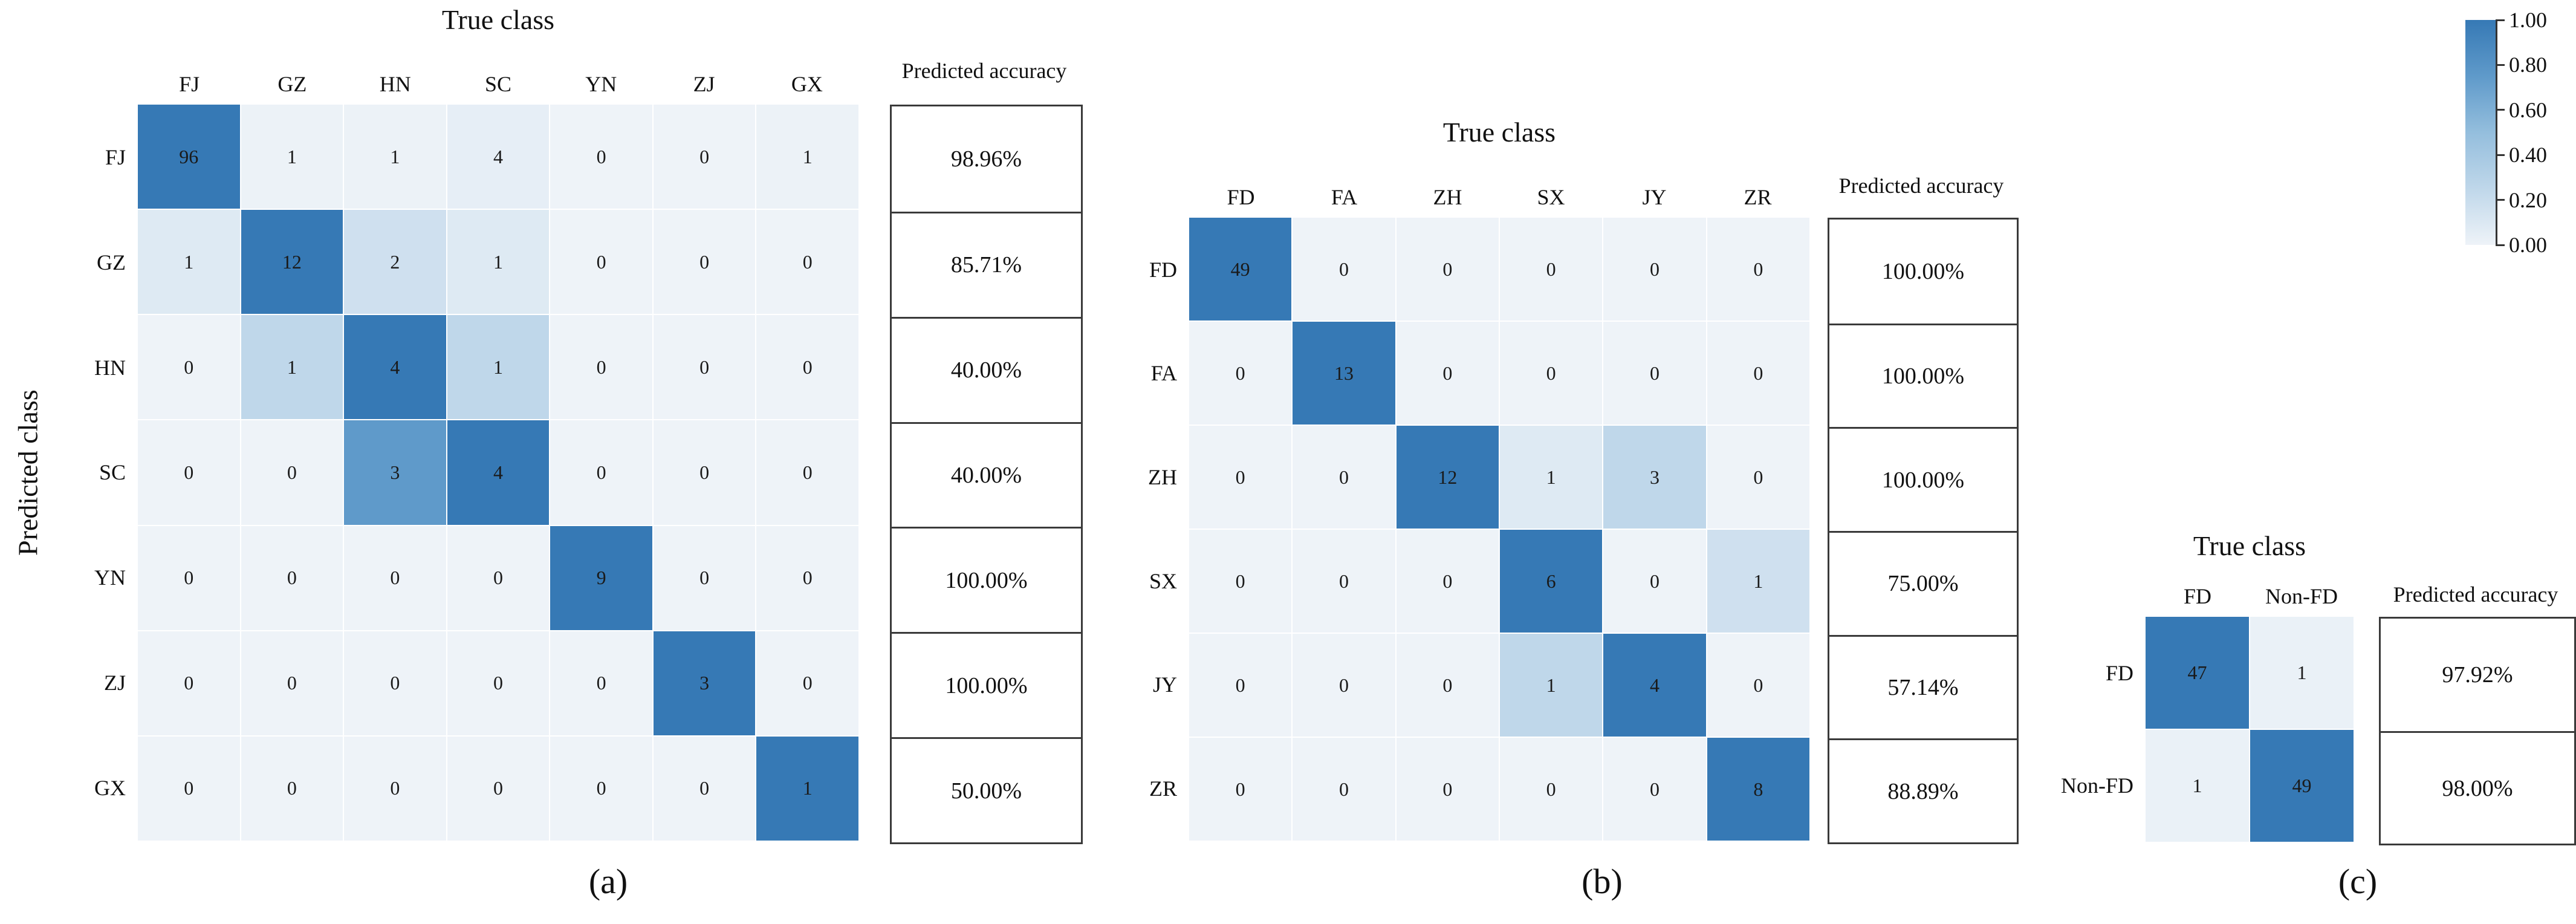 The width and height of the screenshot is (2576, 924). I want to click on colorbar-gradient, so click(2481, 132).